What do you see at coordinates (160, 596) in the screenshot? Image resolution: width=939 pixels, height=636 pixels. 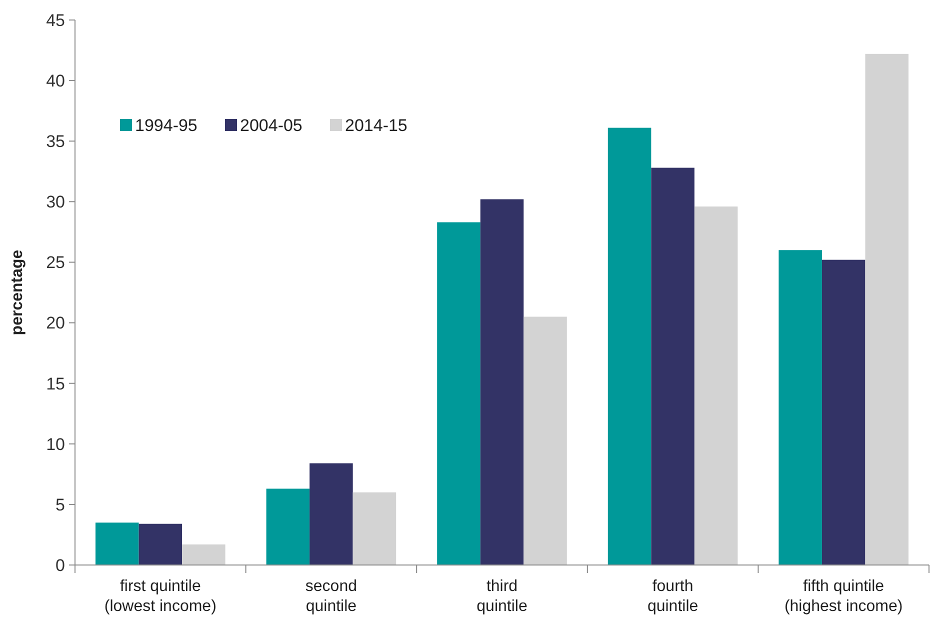 I see `x-tick-label: first quintile (lowest income)` at bounding box center [160, 596].